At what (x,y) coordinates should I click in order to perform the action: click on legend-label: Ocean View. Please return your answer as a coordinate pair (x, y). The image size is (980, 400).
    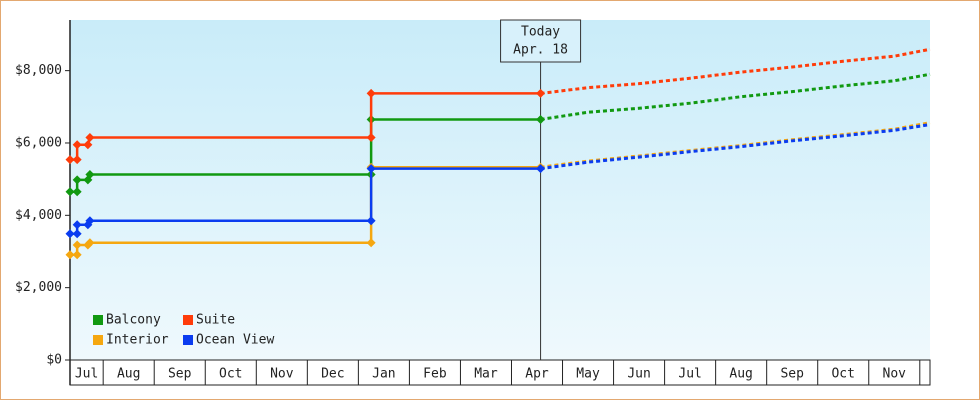
    Looking at the image, I should click on (235, 340).